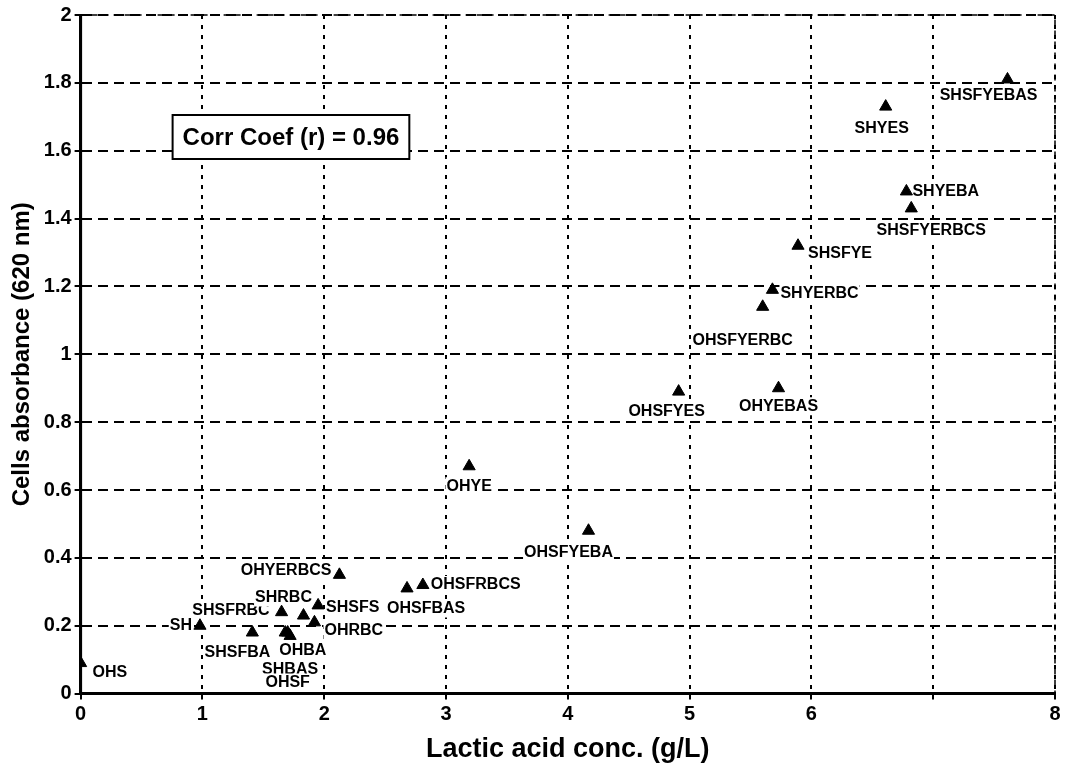 The image size is (1067, 774). Describe the element at coordinates (57, 420) in the screenshot. I see `y-tick-label: 0.8` at that location.